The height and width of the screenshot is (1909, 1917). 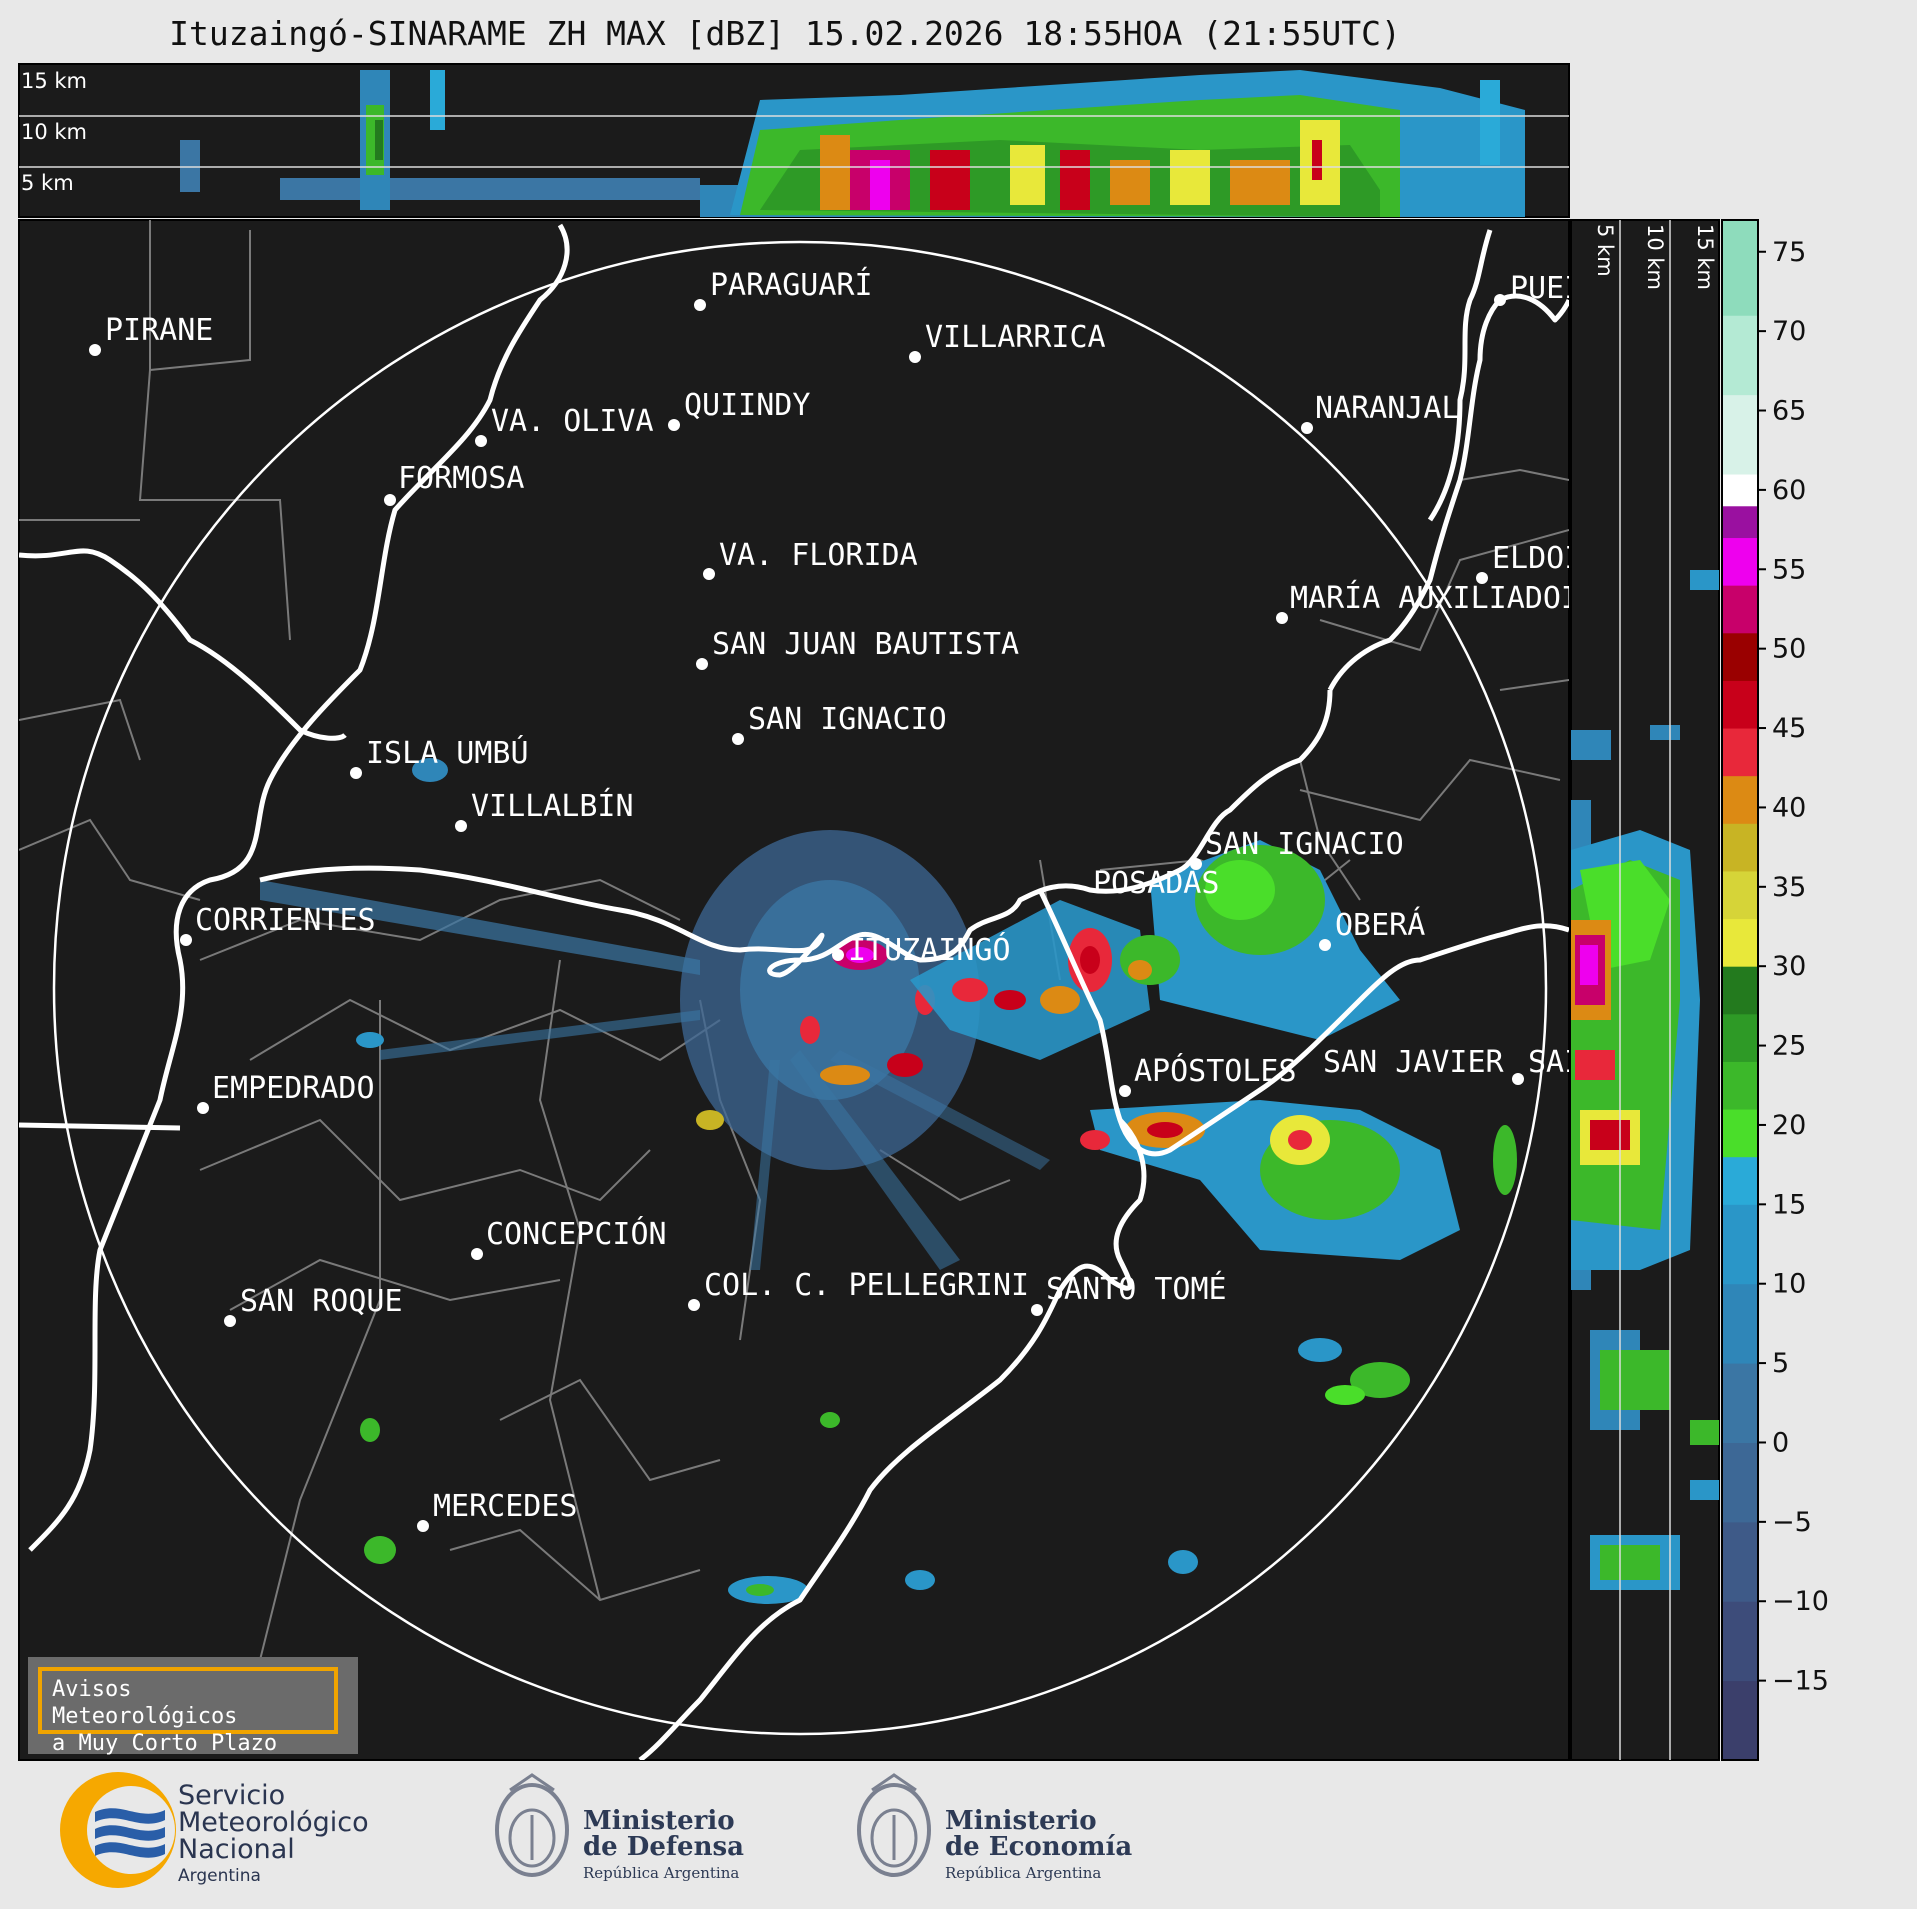 I want to click on city-concepcion: CONCEPCIÓN, so click(x=569, y=1237).